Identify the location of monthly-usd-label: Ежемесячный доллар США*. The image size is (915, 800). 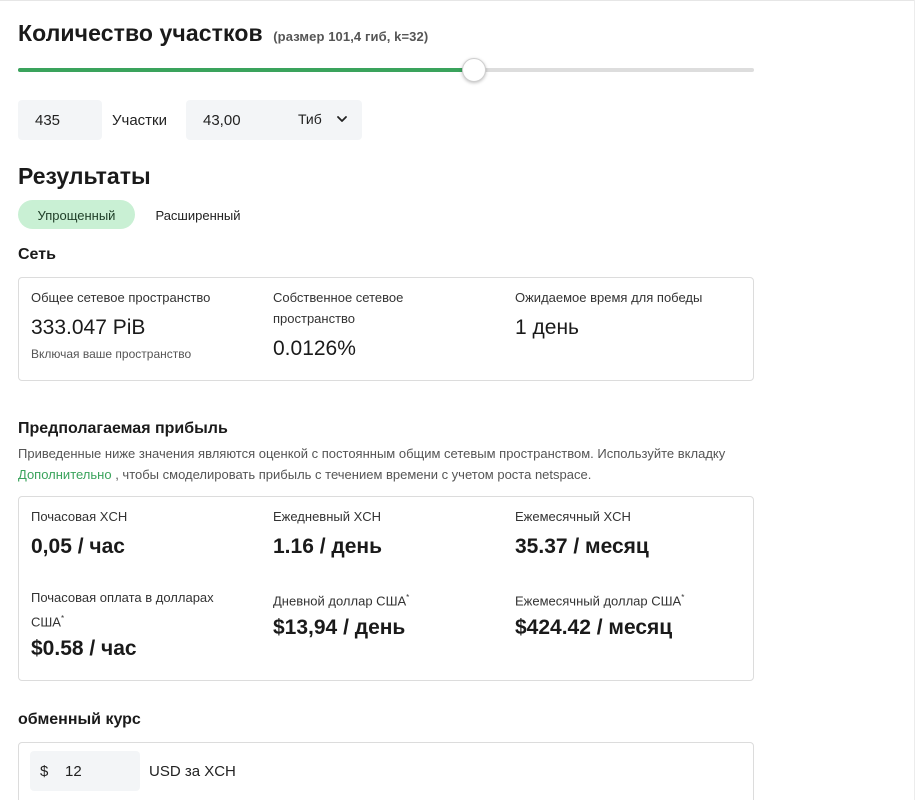
(599, 599).